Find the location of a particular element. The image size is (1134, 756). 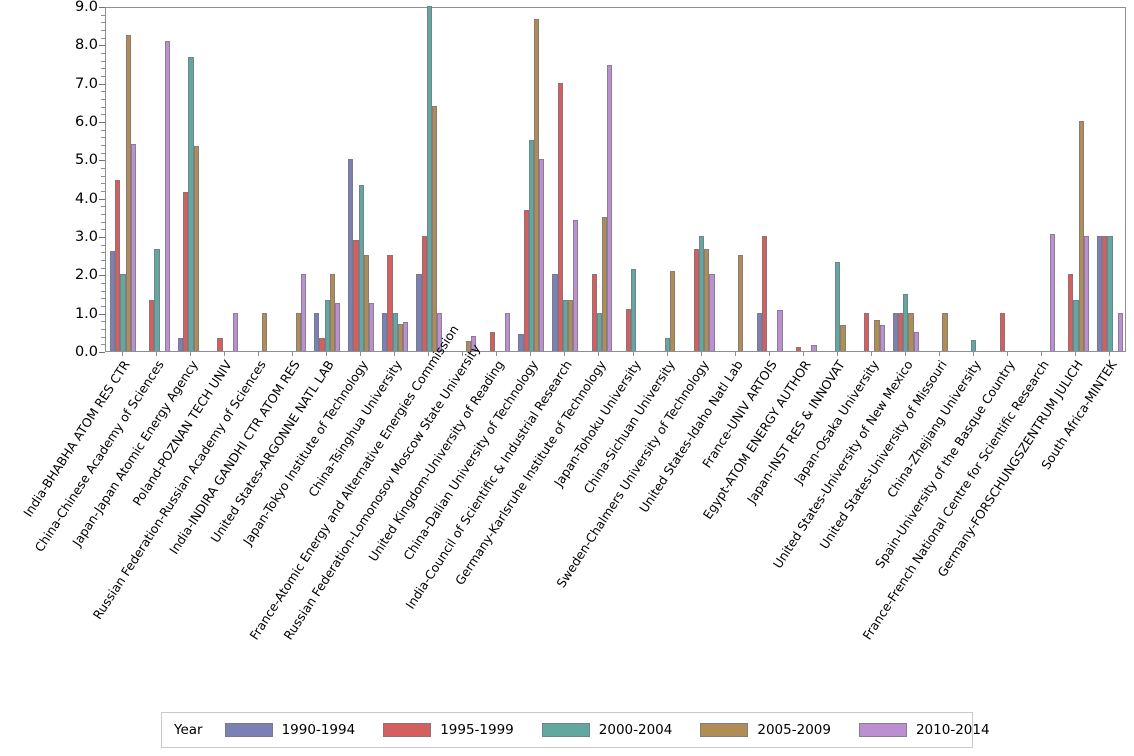

y-tick-label: 5.0 is located at coordinates (86, 160).